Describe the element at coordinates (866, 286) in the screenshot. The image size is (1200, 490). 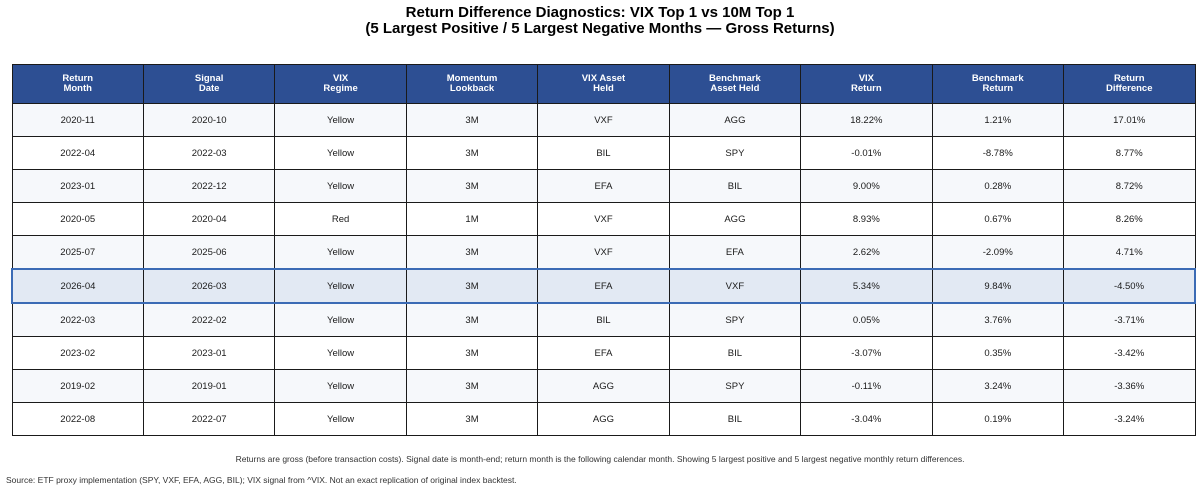
I see `cell-vix-return: 5.34%` at that location.